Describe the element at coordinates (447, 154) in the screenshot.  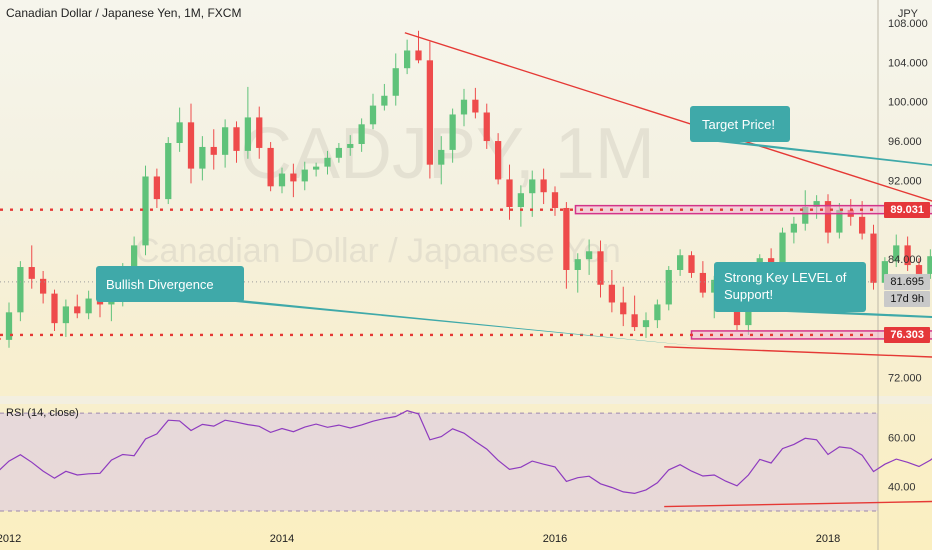
I see `watermark-ticker: CADJPY, 1M` at that location.